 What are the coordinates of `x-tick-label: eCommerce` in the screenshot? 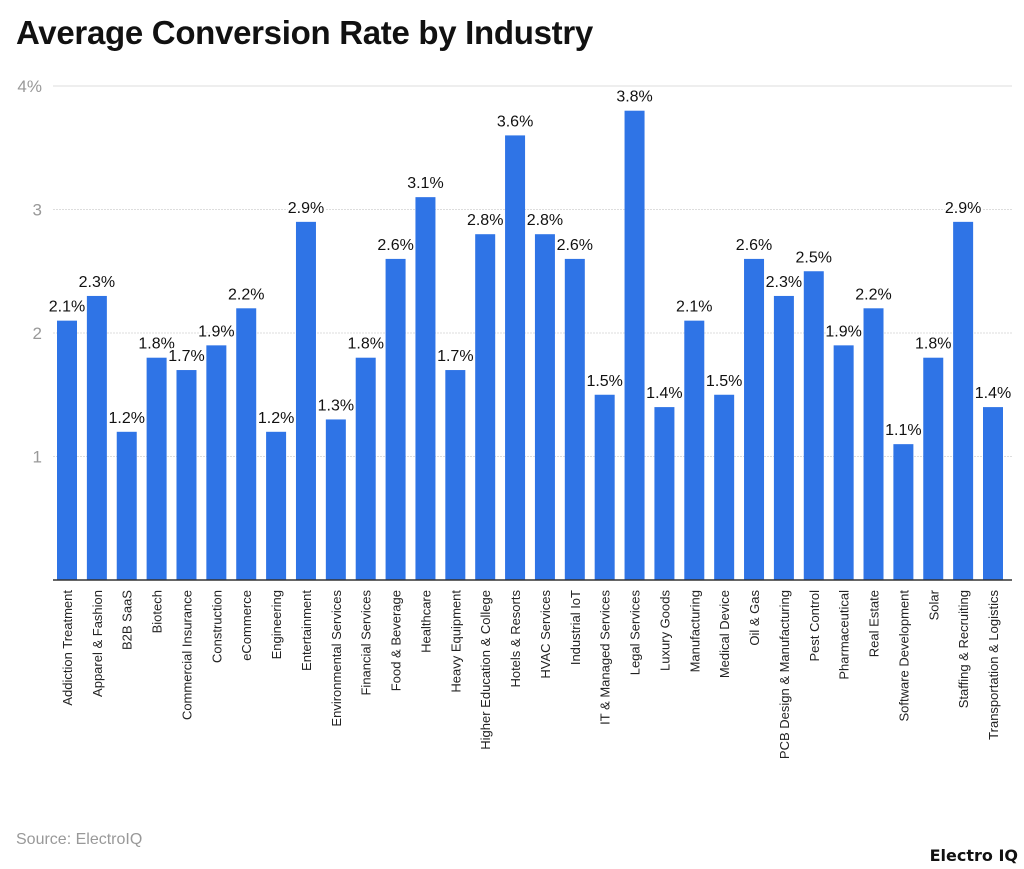 It's located at (246, 625).